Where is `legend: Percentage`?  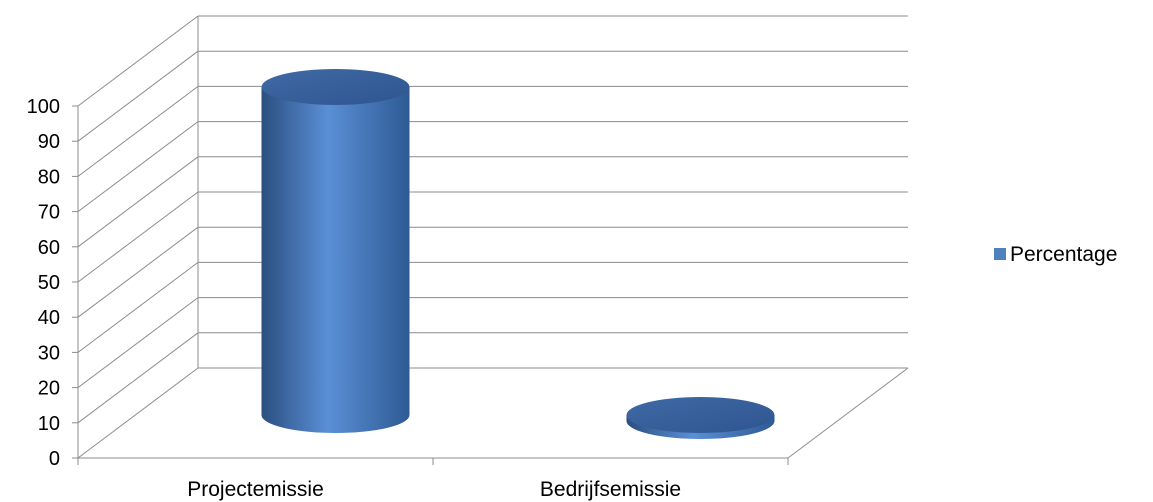
legend: Percentage is located at coordinates (1055, 254).